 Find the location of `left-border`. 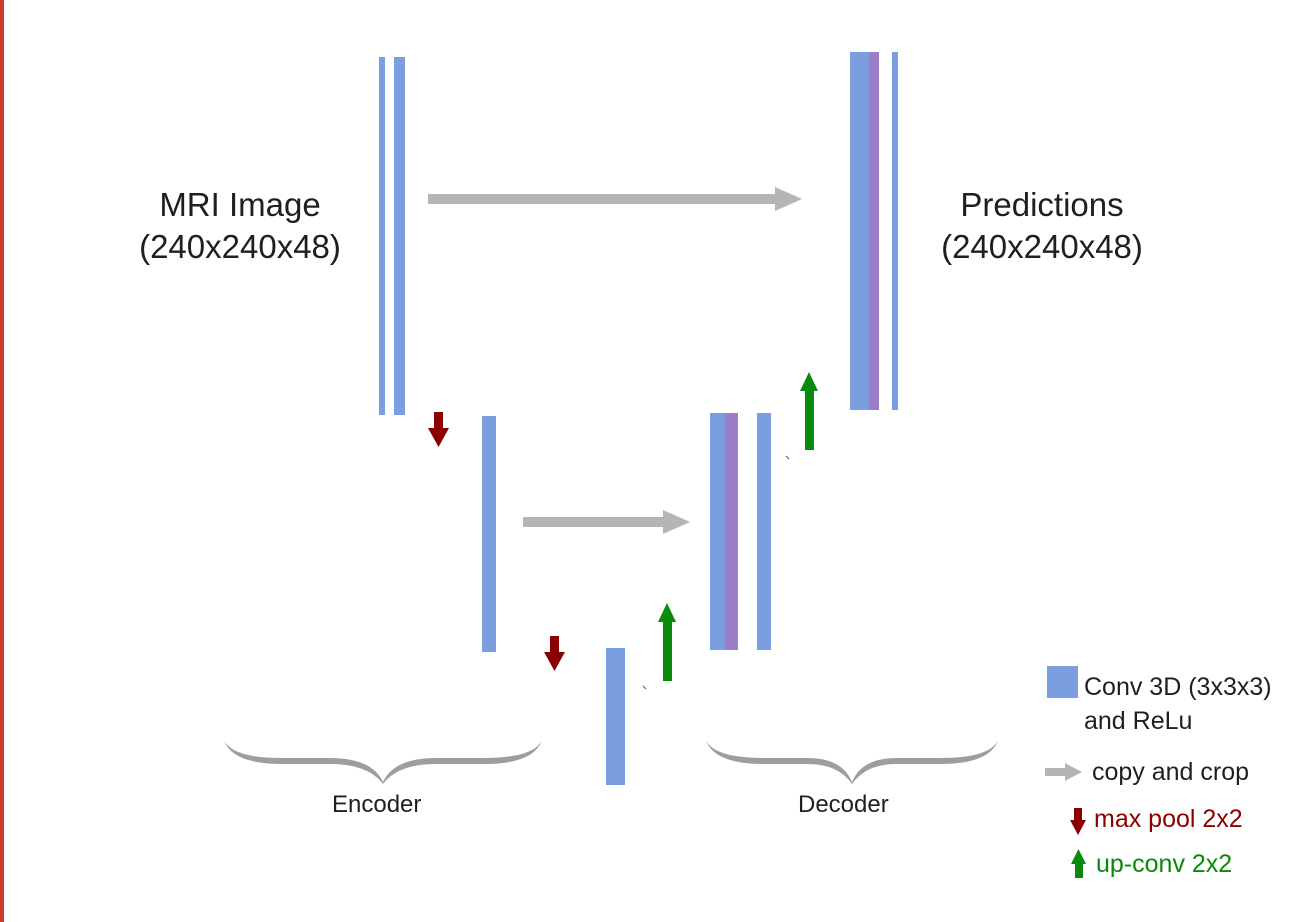

left-border is located at coordinates (2, 461).